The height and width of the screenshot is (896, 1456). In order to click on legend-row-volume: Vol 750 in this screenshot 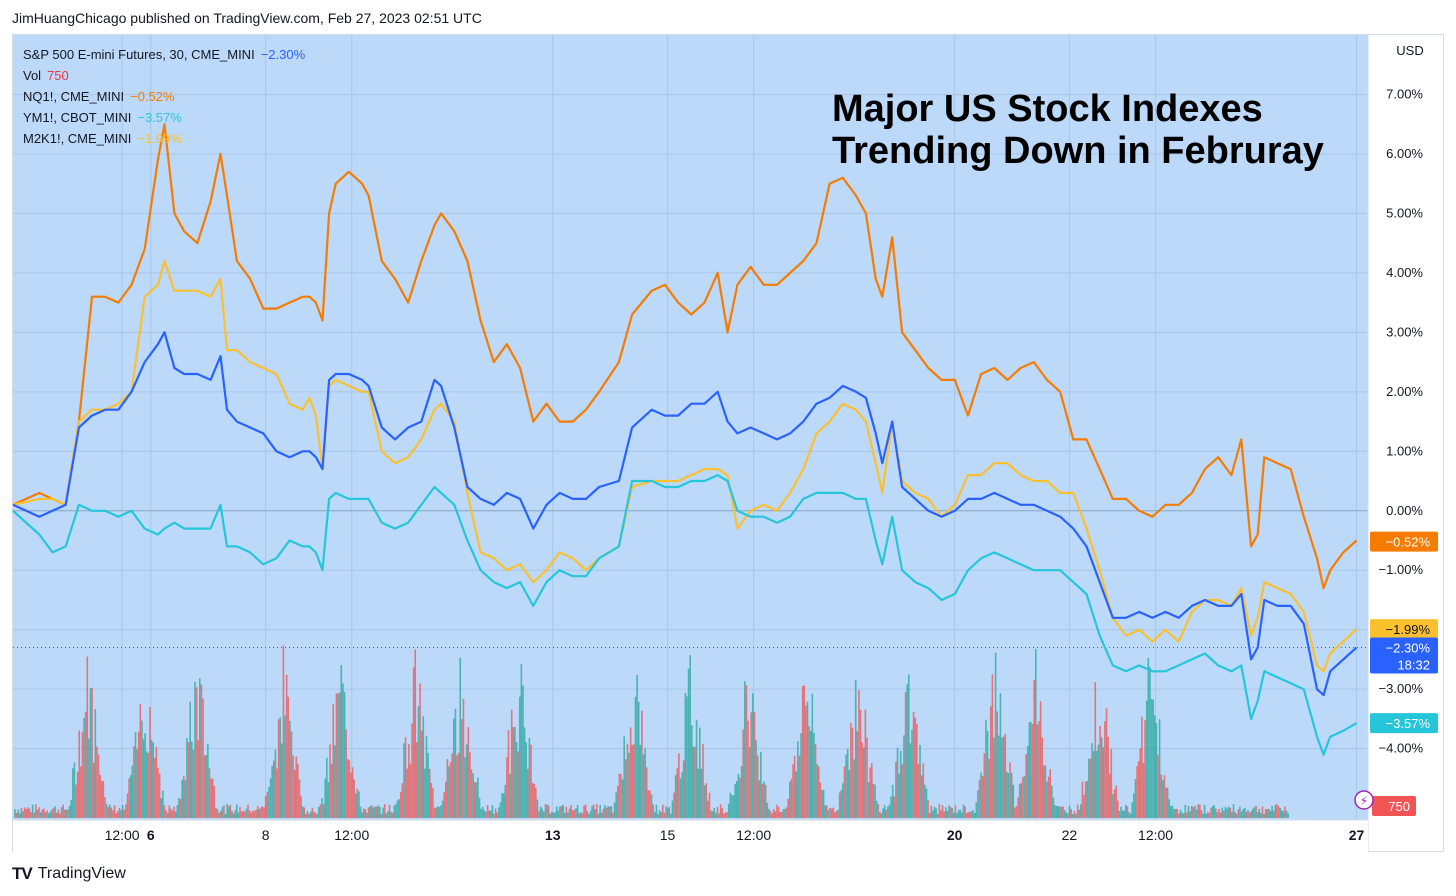, I will do `click(164, 75)`.